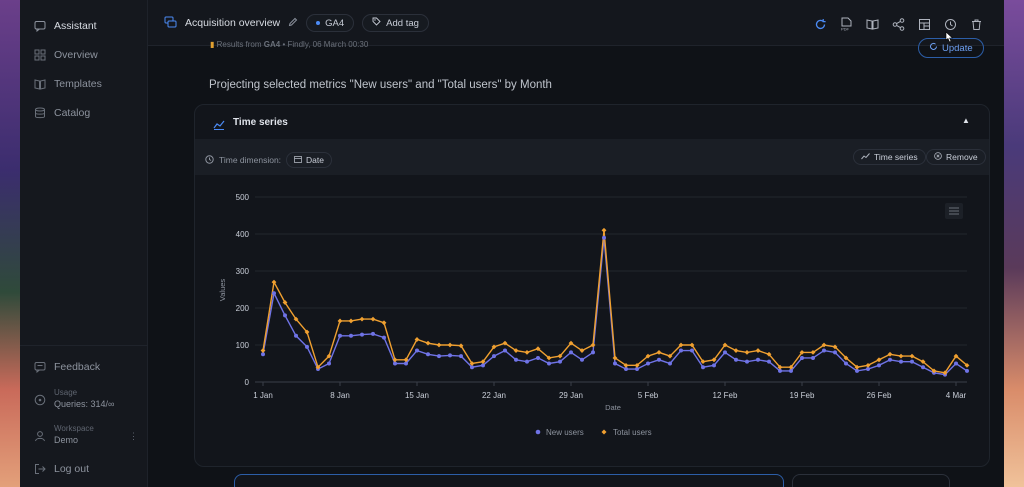 The width and height of the screenshot is (1024, 487). Describe the element at coordinates (846, 24) in the screenshot. I see `pdf-icon: PDF` at that location.